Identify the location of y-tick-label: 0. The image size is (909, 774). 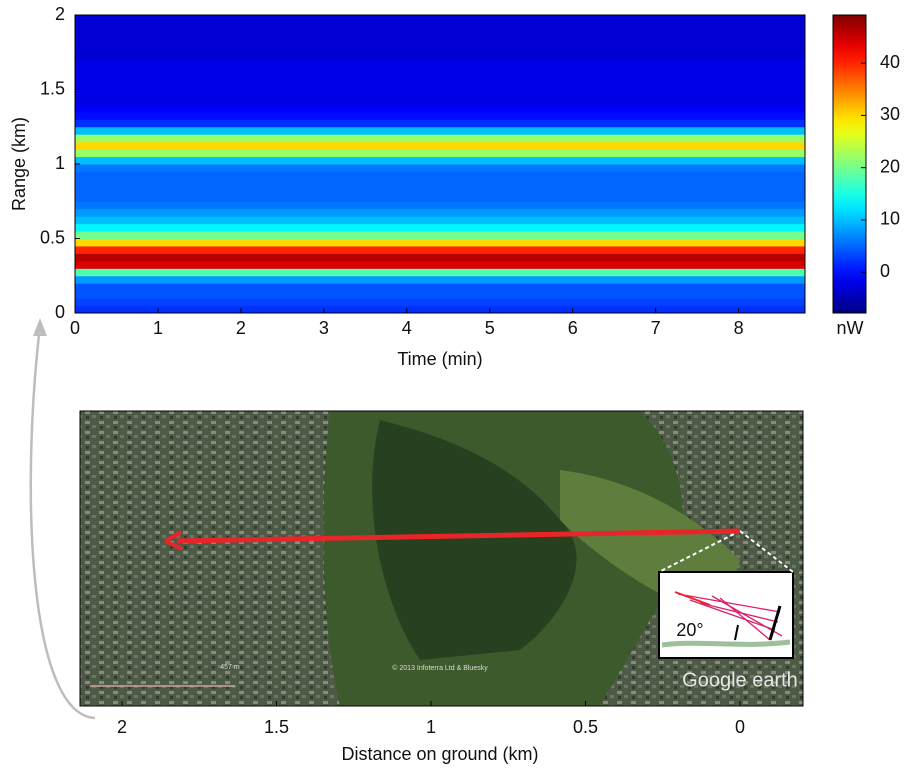
(60, 312).